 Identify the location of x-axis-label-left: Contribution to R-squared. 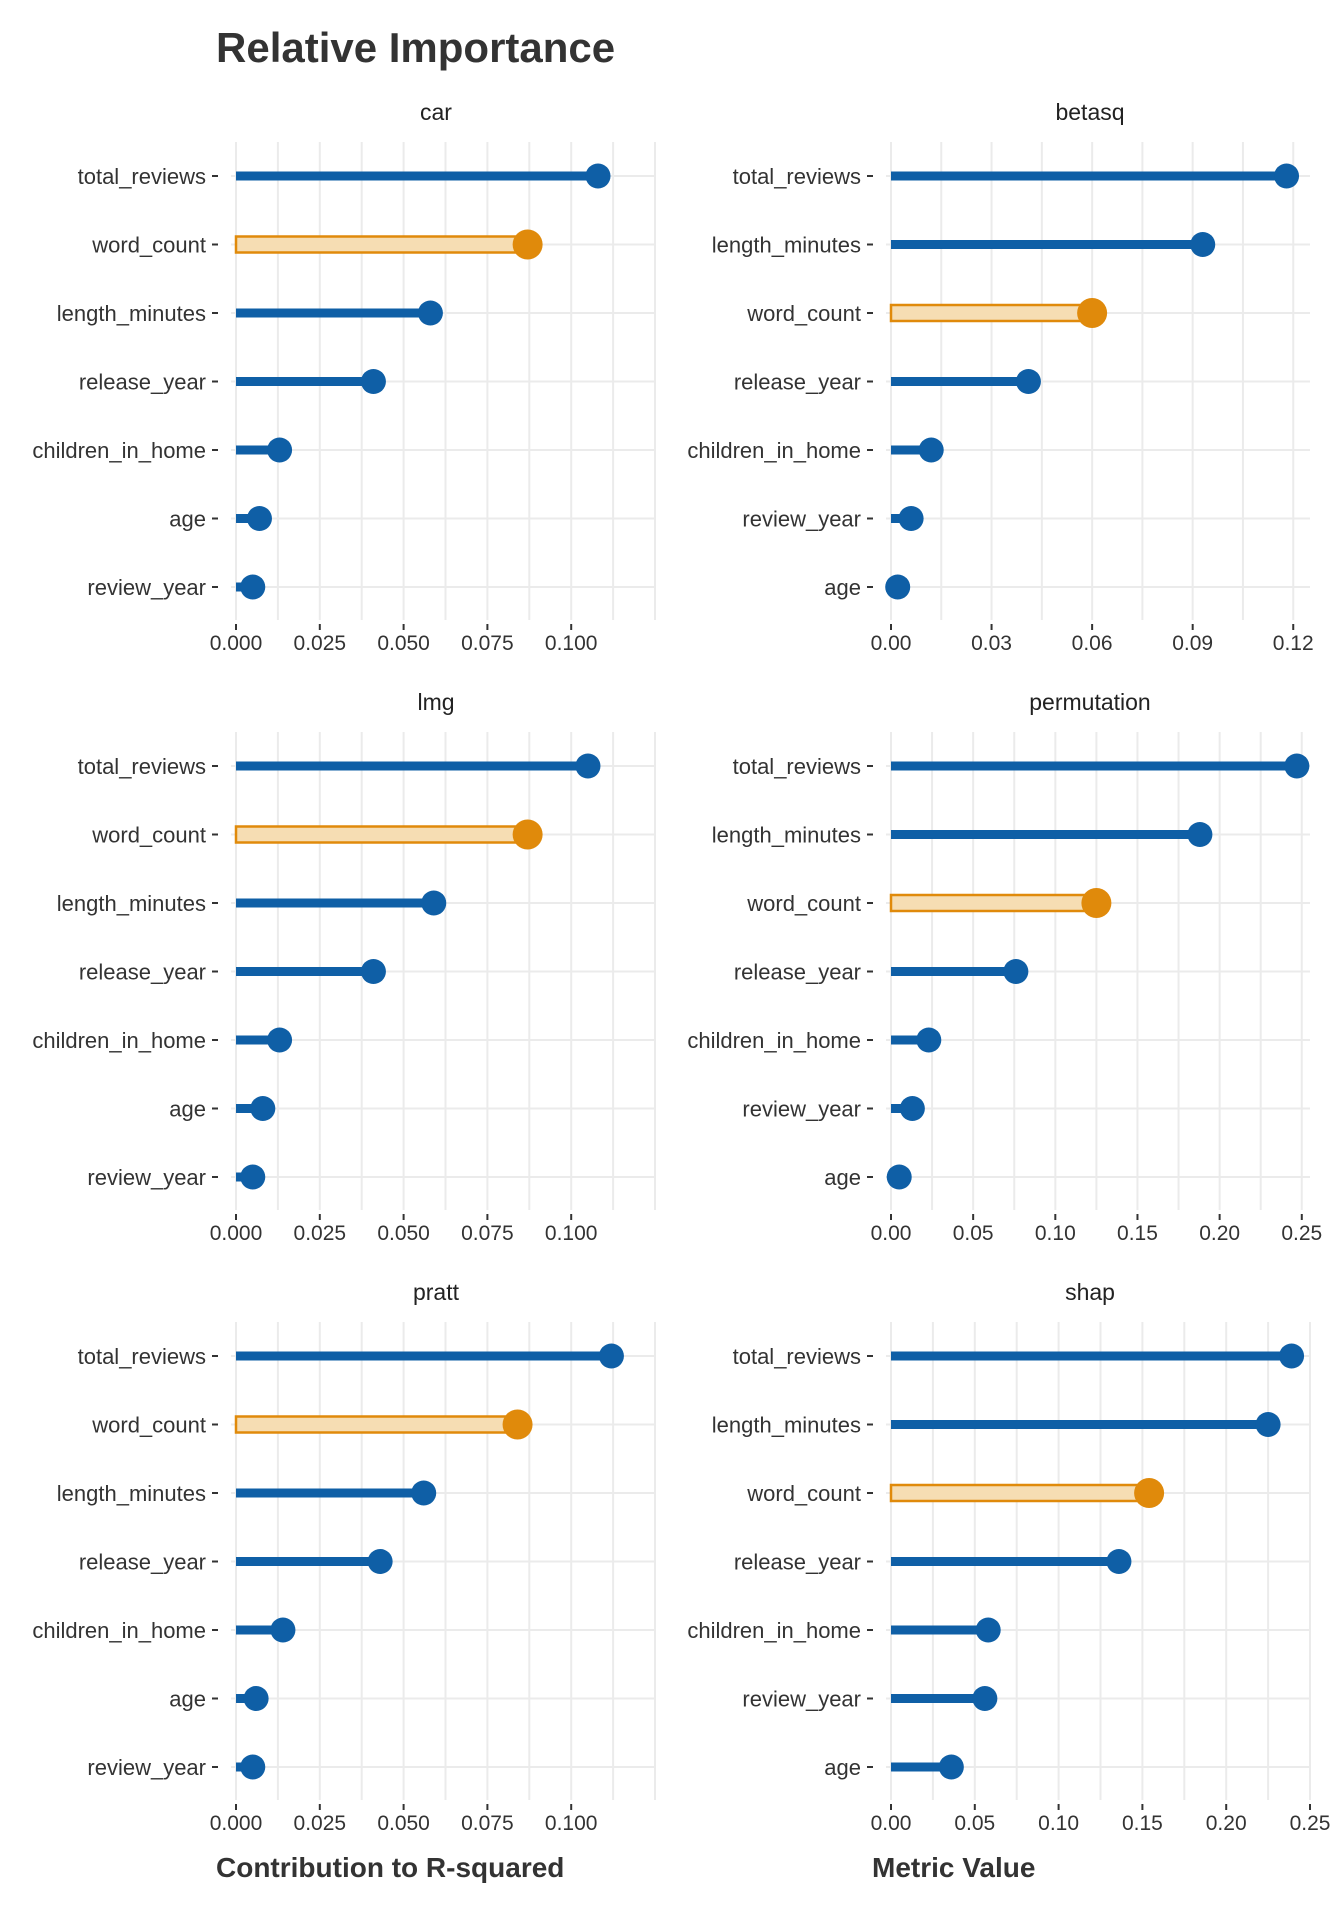
(390, 1867).